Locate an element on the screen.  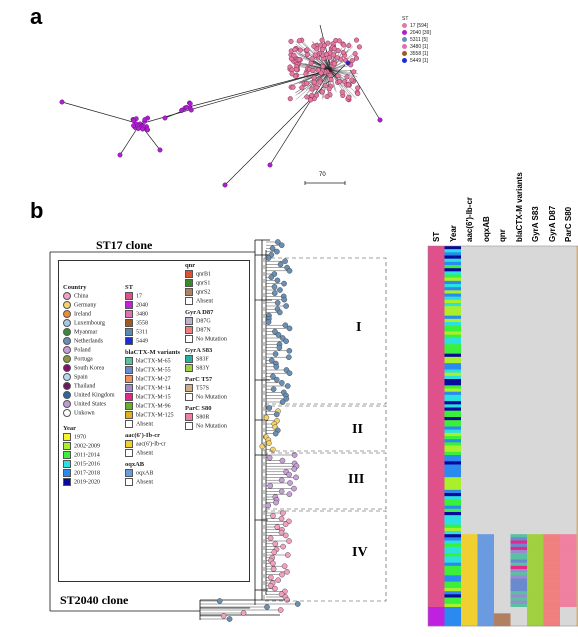
clone-label-st2040: ST2040 clone is located at coordinates (94, 600).